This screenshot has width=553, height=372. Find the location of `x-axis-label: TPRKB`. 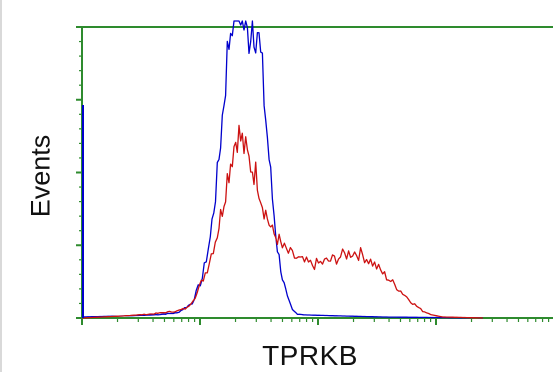

x-axis-label: TPRKB is located at coordinates (310, 355).